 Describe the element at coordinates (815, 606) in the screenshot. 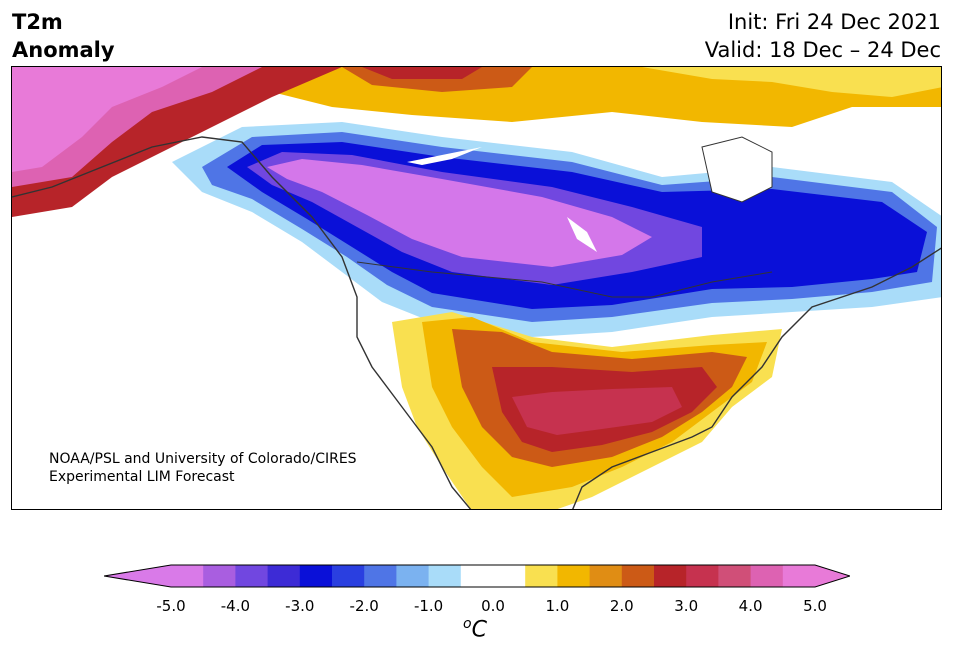

I see `colorbar-tick-label: 5.0` at that location.